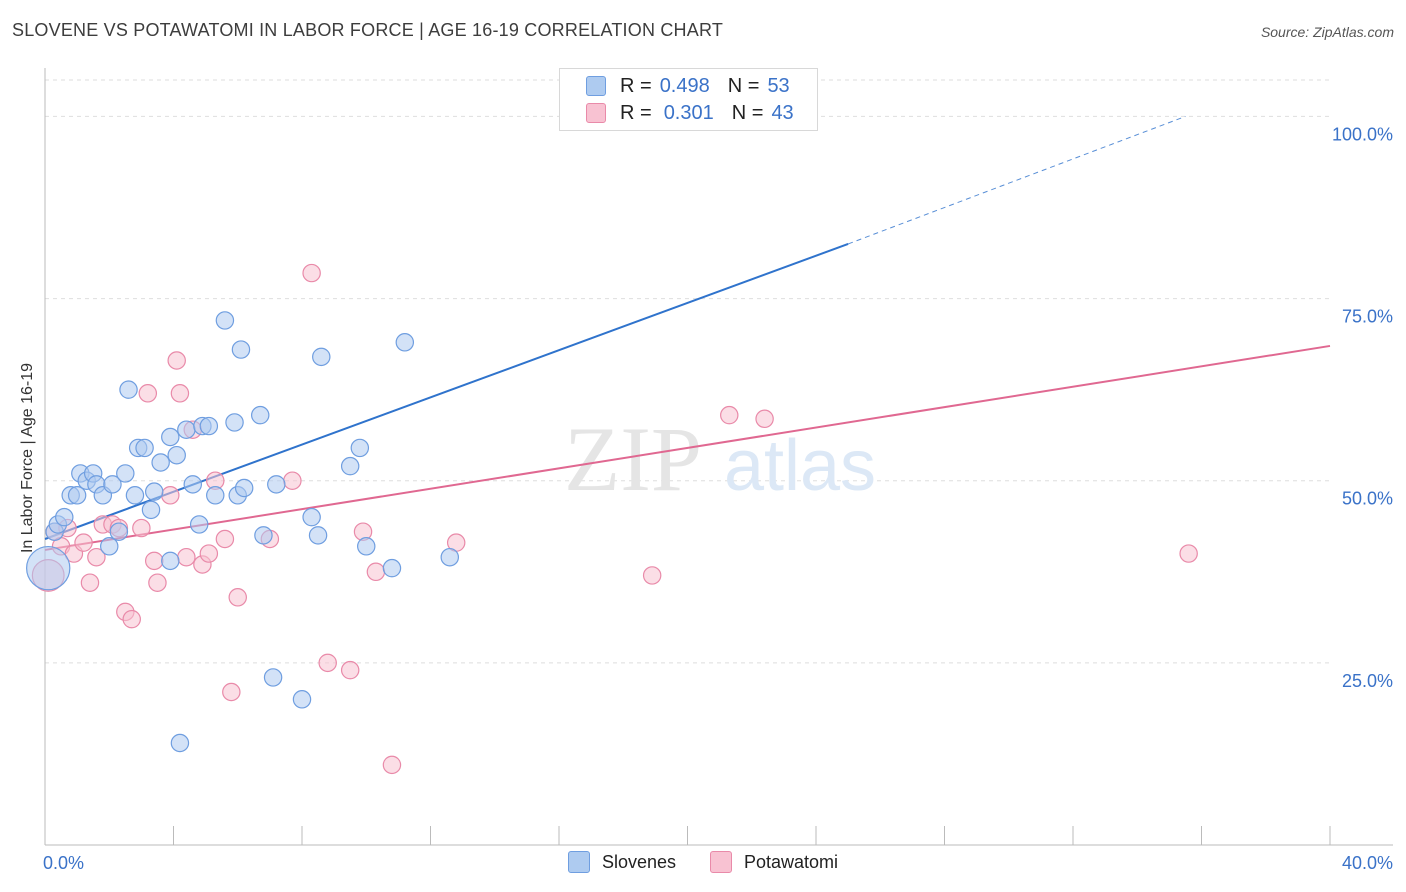 This screenshot has height=892, width=1406. I want to click on y-axis-label: In Labor Force | Age 16-19, so click(27, 458).